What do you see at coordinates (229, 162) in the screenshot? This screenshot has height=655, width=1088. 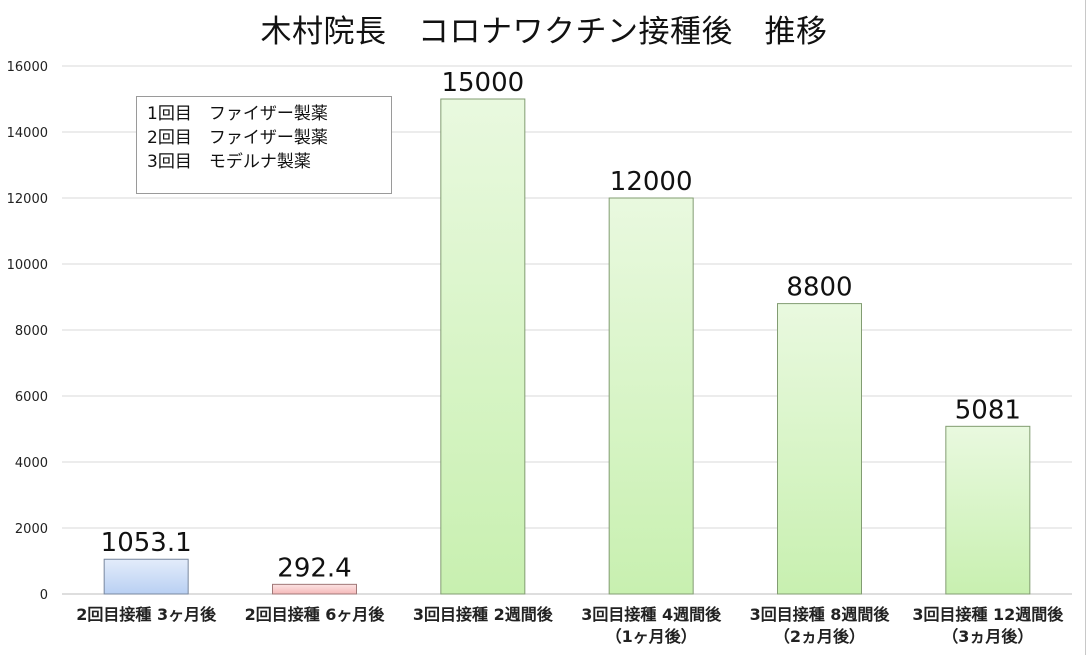 I see `note-line-3: 3回目 モデルナ製薬` at bounding box center [229, 162].